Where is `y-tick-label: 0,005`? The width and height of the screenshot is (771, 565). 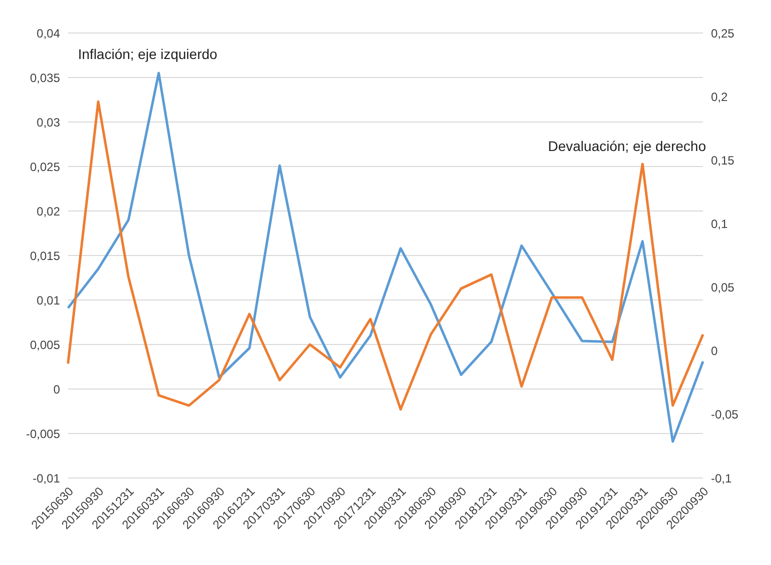
y-tick-label: 0,005 is located at coordinates (45, 345).